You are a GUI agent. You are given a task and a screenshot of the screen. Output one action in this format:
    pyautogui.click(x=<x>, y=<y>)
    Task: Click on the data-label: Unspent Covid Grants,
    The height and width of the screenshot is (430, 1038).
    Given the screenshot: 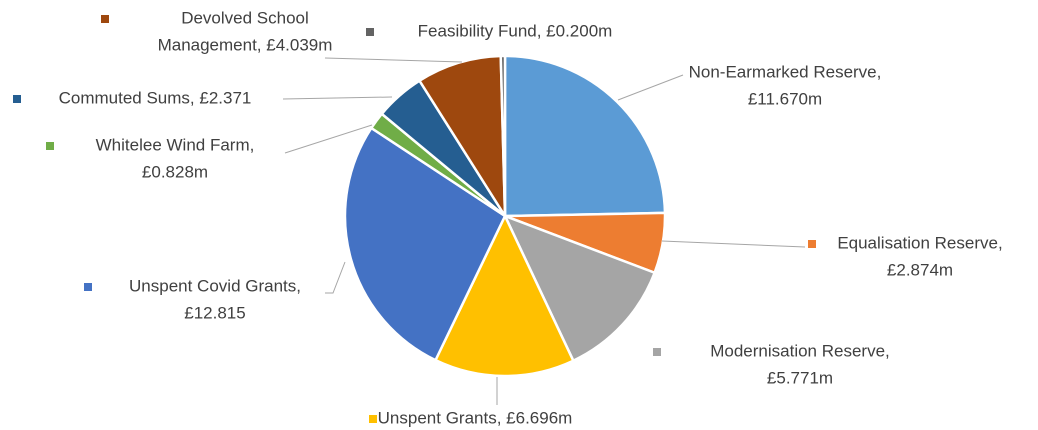 What is the action you would take?
    pyautogui.click(x=215, y=285)
    